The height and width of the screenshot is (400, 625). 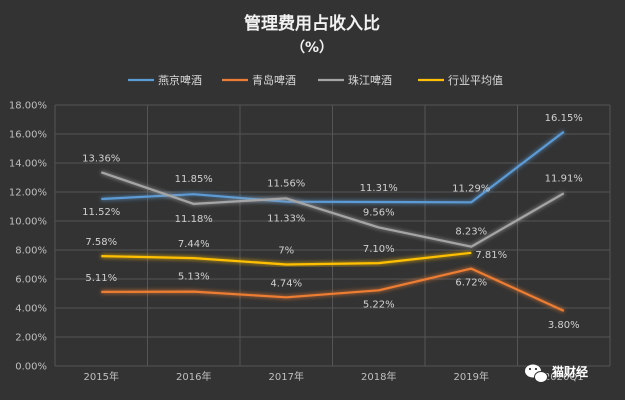 What do you see at coordinates (564, 377) in the screenshot?
I see `x-tick-label: 2020Q1` at bounding box center [564, 377].